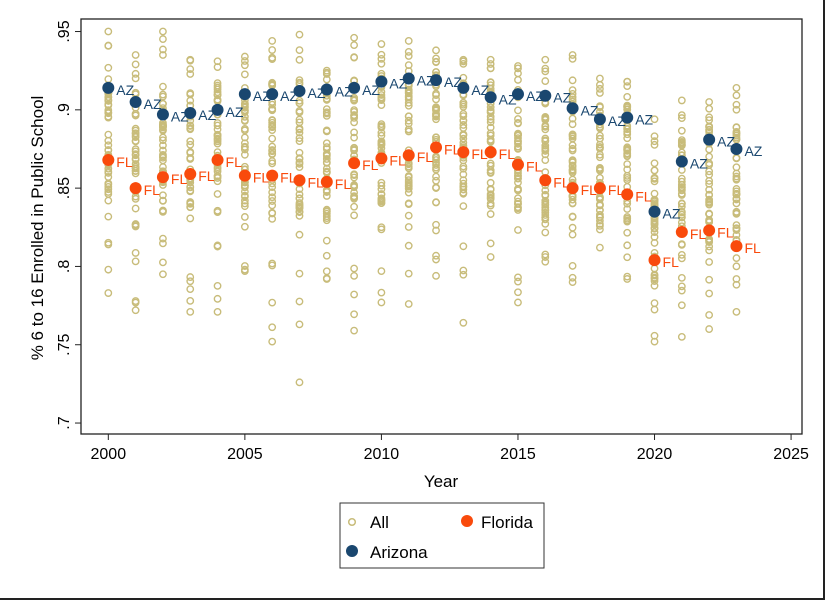 The image size is (825, 603). I want to click on legend-marker-florida, so click(467, 521).